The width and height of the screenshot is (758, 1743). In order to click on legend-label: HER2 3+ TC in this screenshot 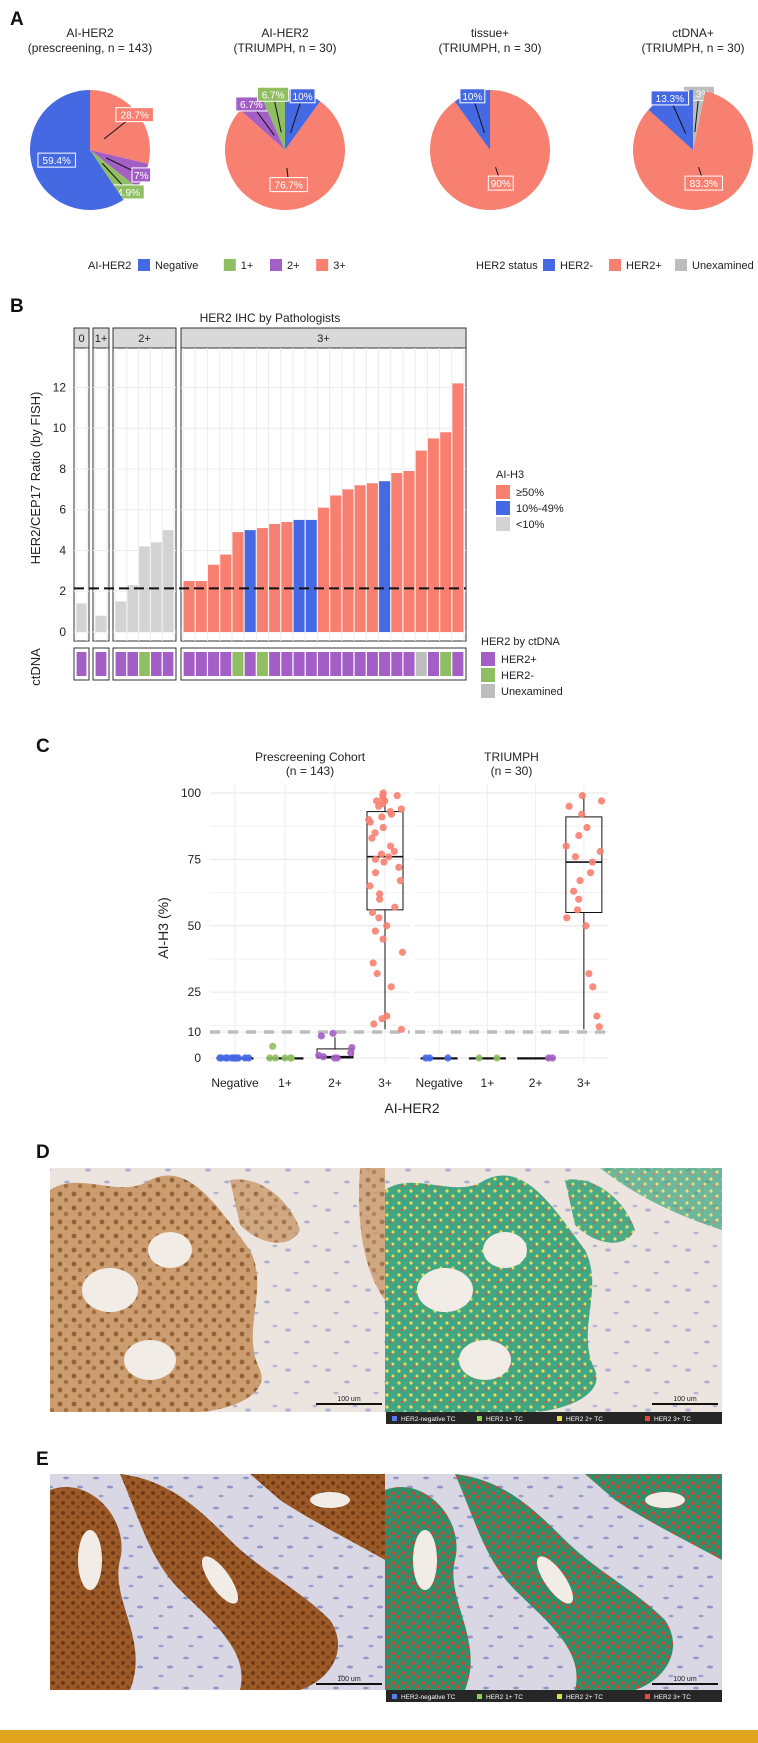, I will do `click(672, 1697)`.